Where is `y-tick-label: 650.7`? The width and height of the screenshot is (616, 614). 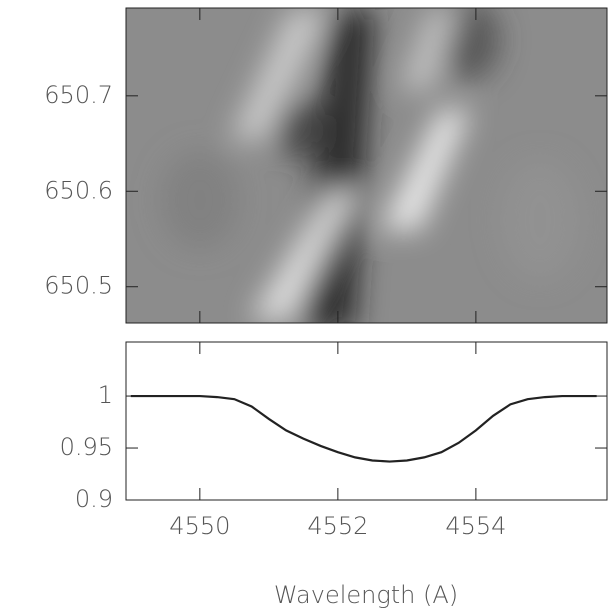 y-tick-label: 650.7 is located at coordinates (78, 95).